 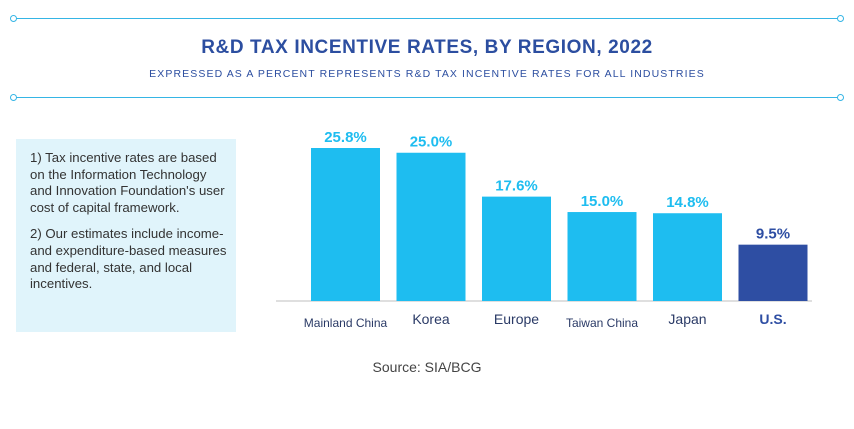 I want to click on tick-label: U.S., so click(x=772, y=319).